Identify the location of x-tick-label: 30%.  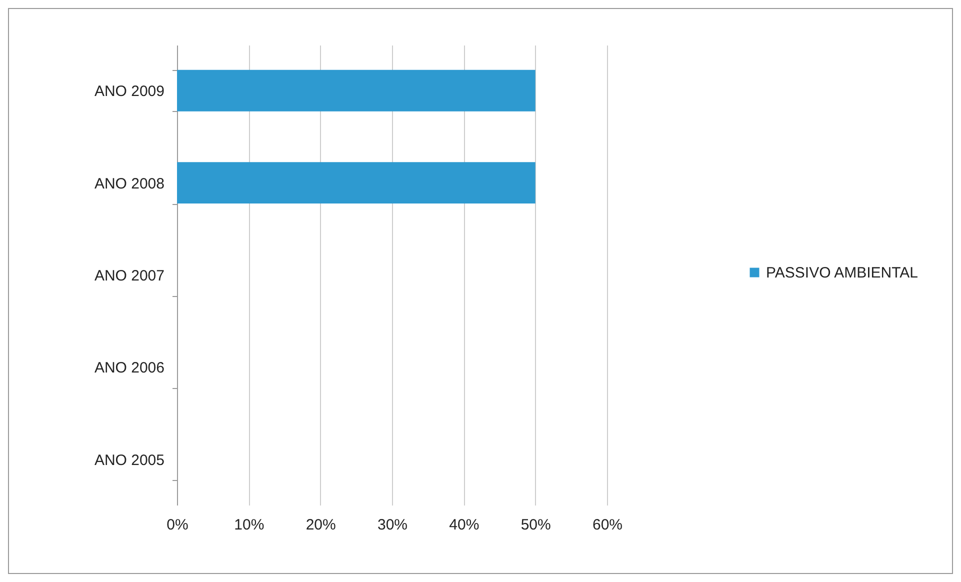
(392, 525).